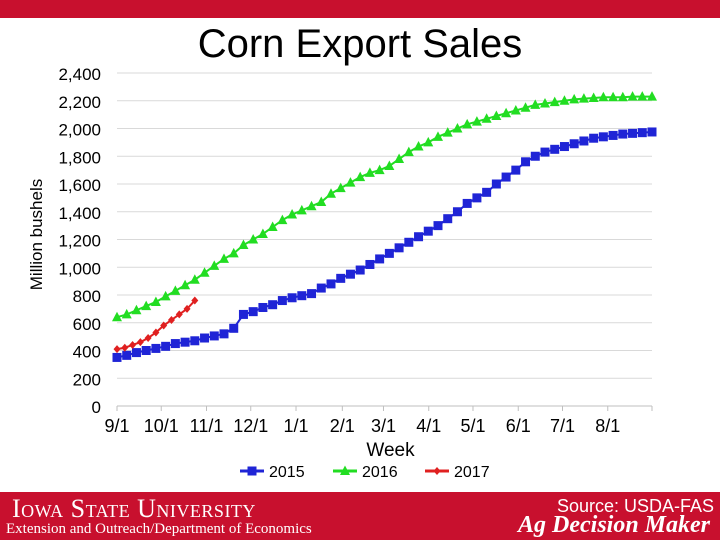  Describe the element at coordinates (79, 74) in the screenshot. I see `y-tick-label: 2,400` at that location.